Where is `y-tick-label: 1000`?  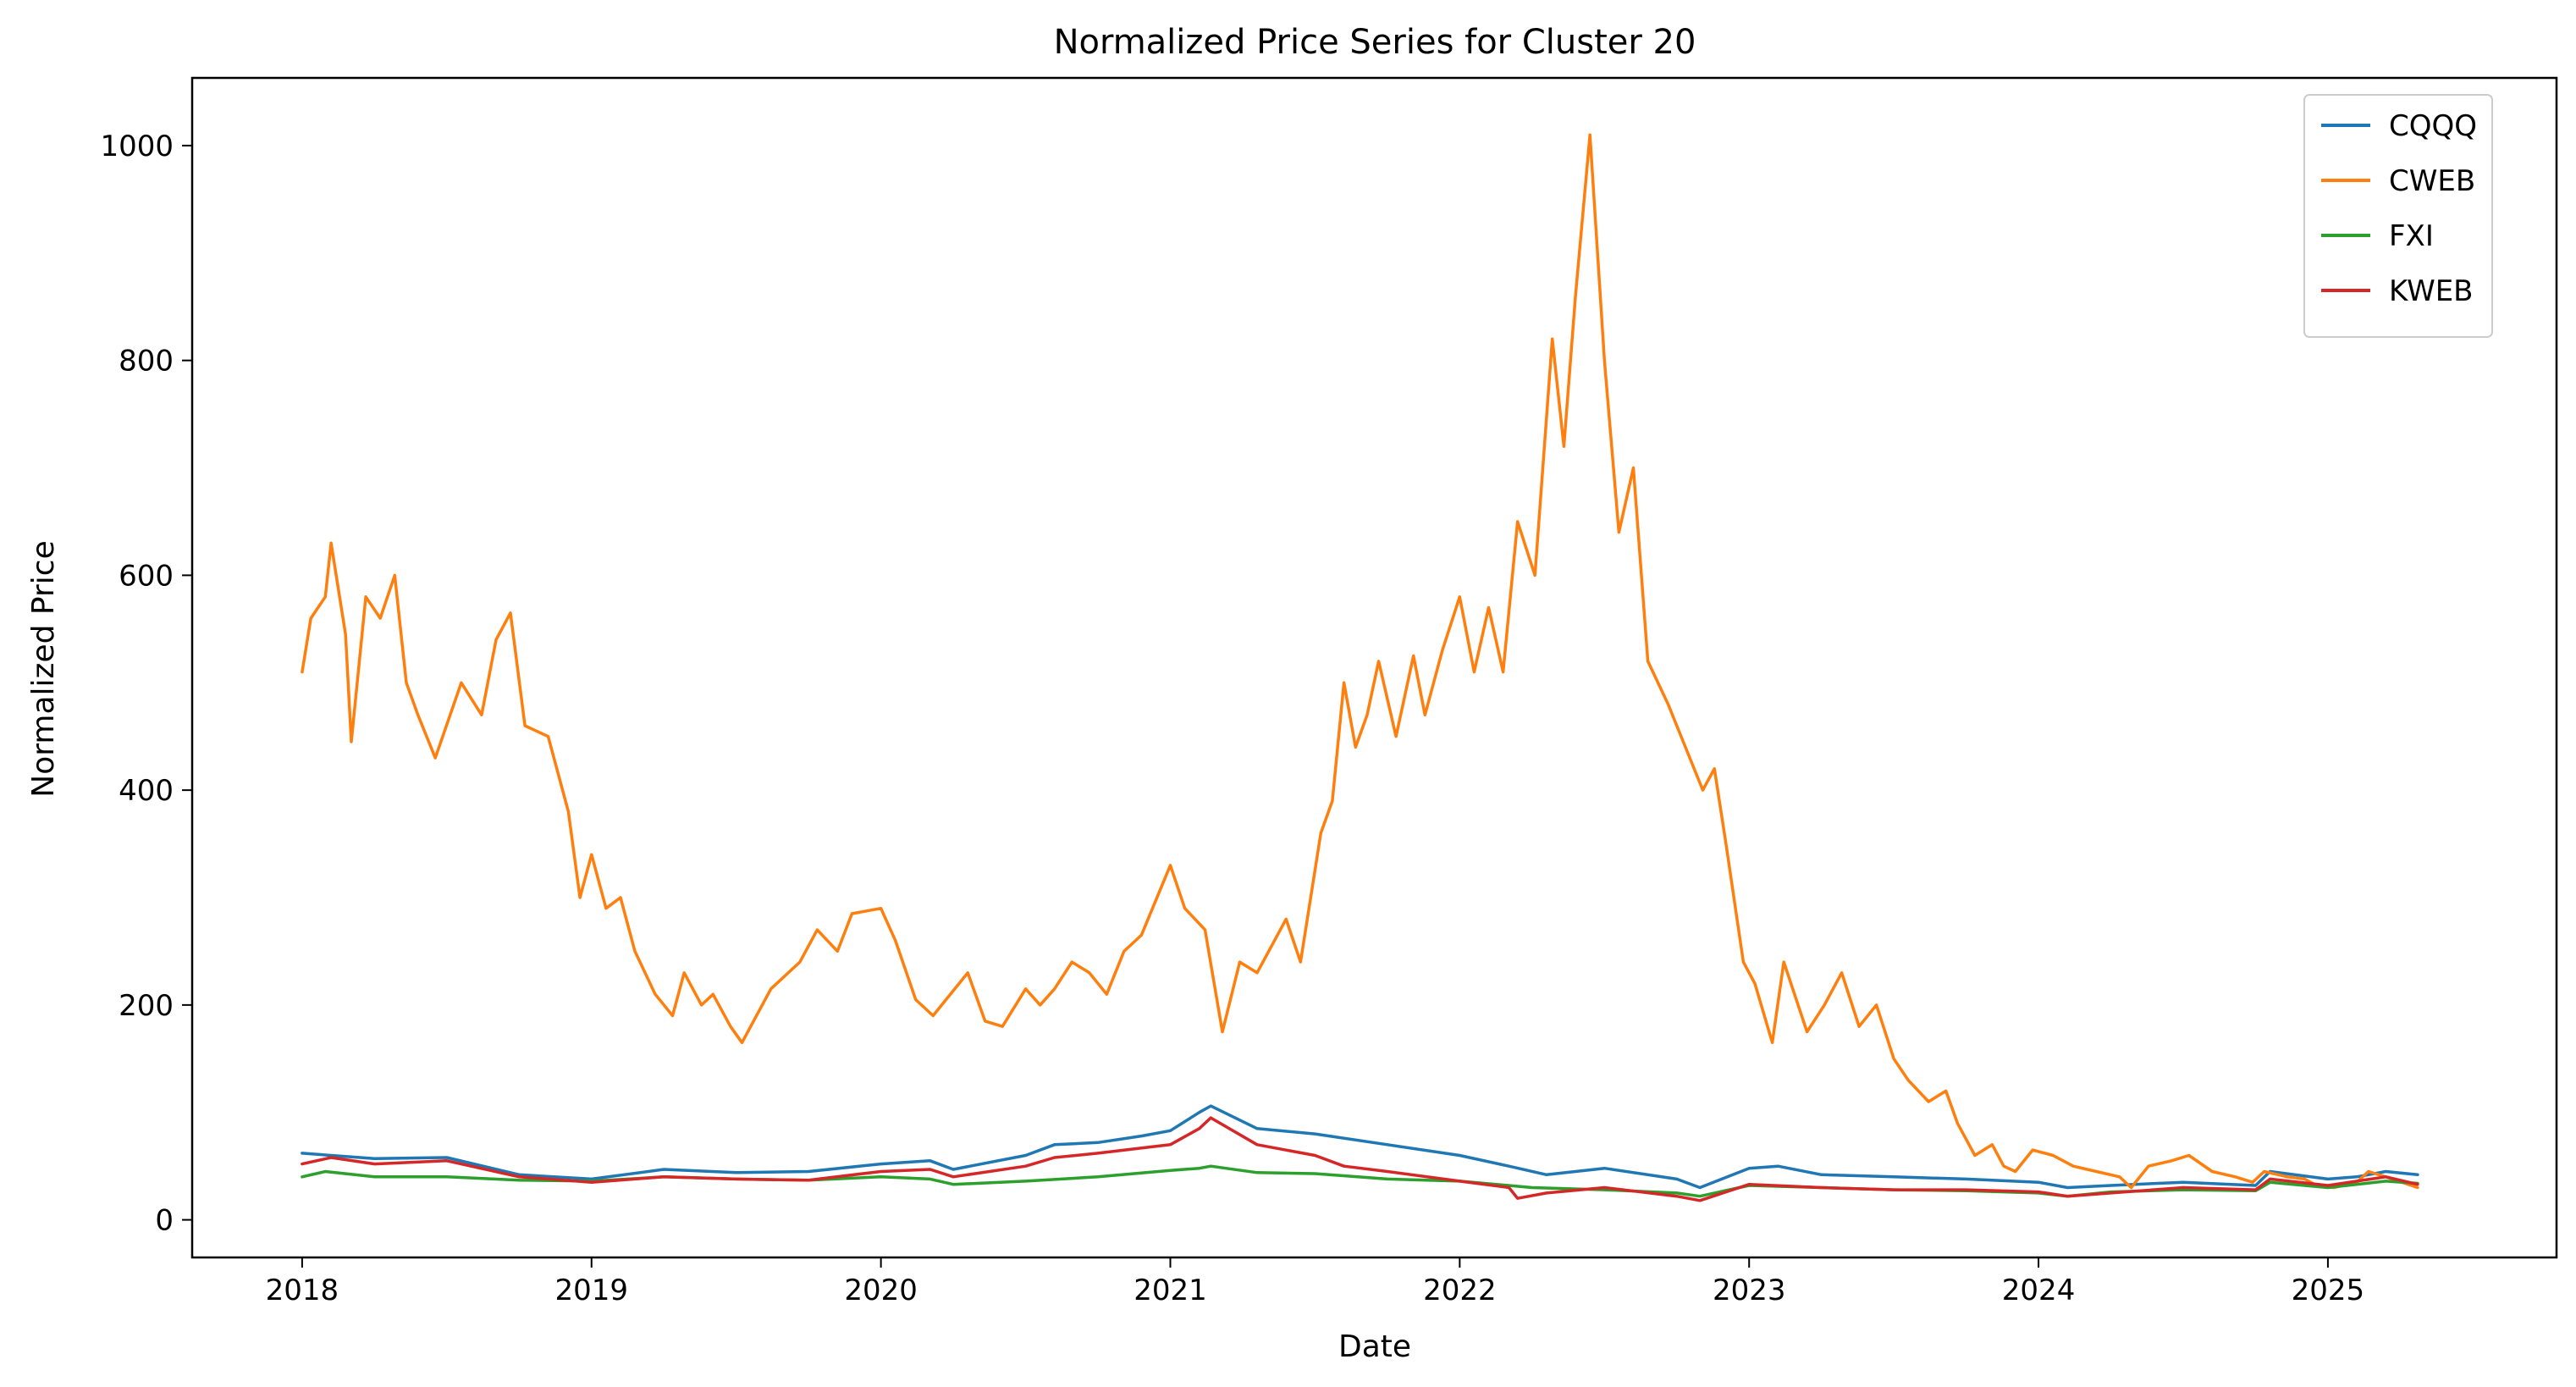 y-tick-label: 1000 is located at coordinates (137, 146).